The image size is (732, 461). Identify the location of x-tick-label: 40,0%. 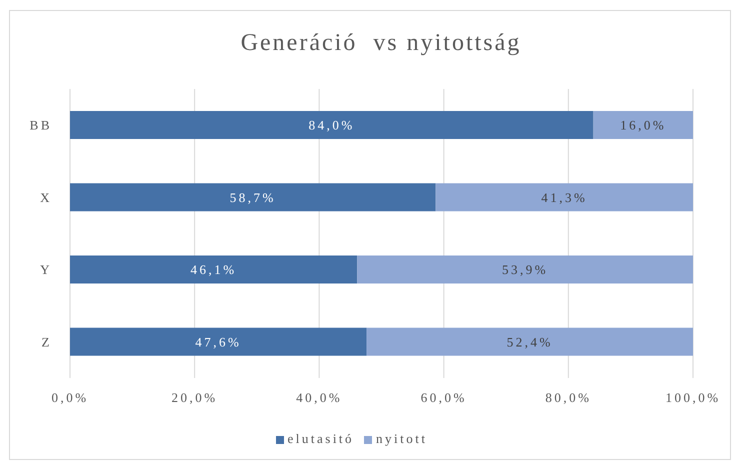
(319, 398).